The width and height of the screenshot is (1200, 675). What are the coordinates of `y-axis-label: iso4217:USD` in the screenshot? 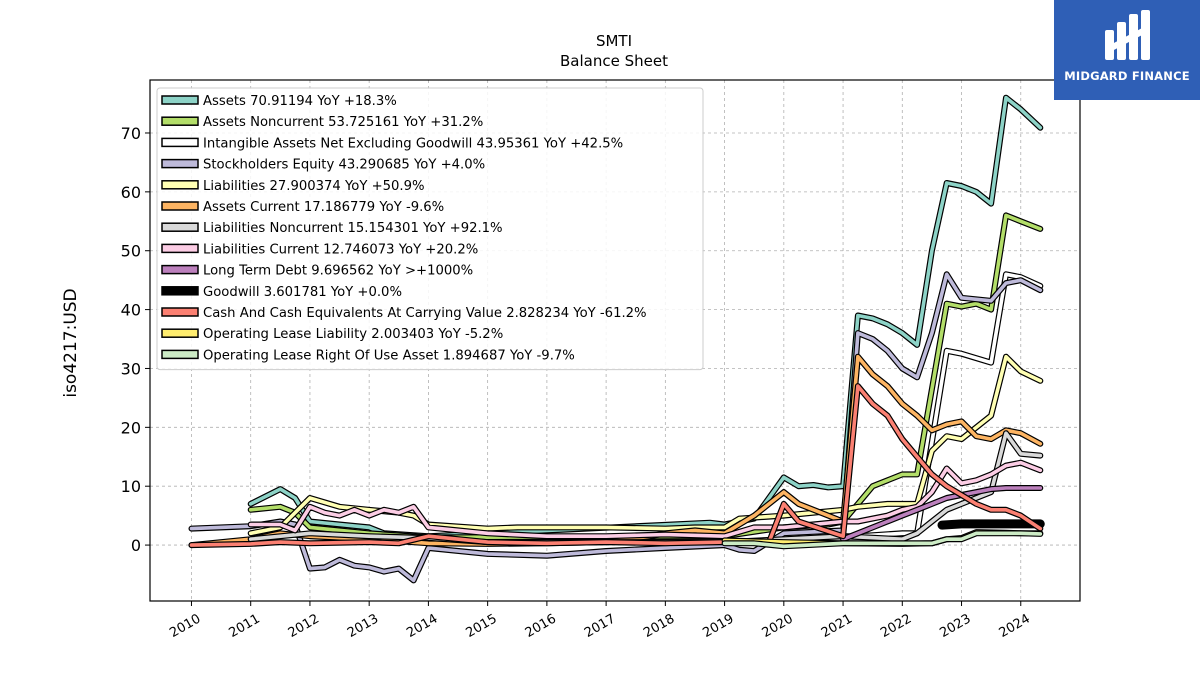 It's located at (71, 343).